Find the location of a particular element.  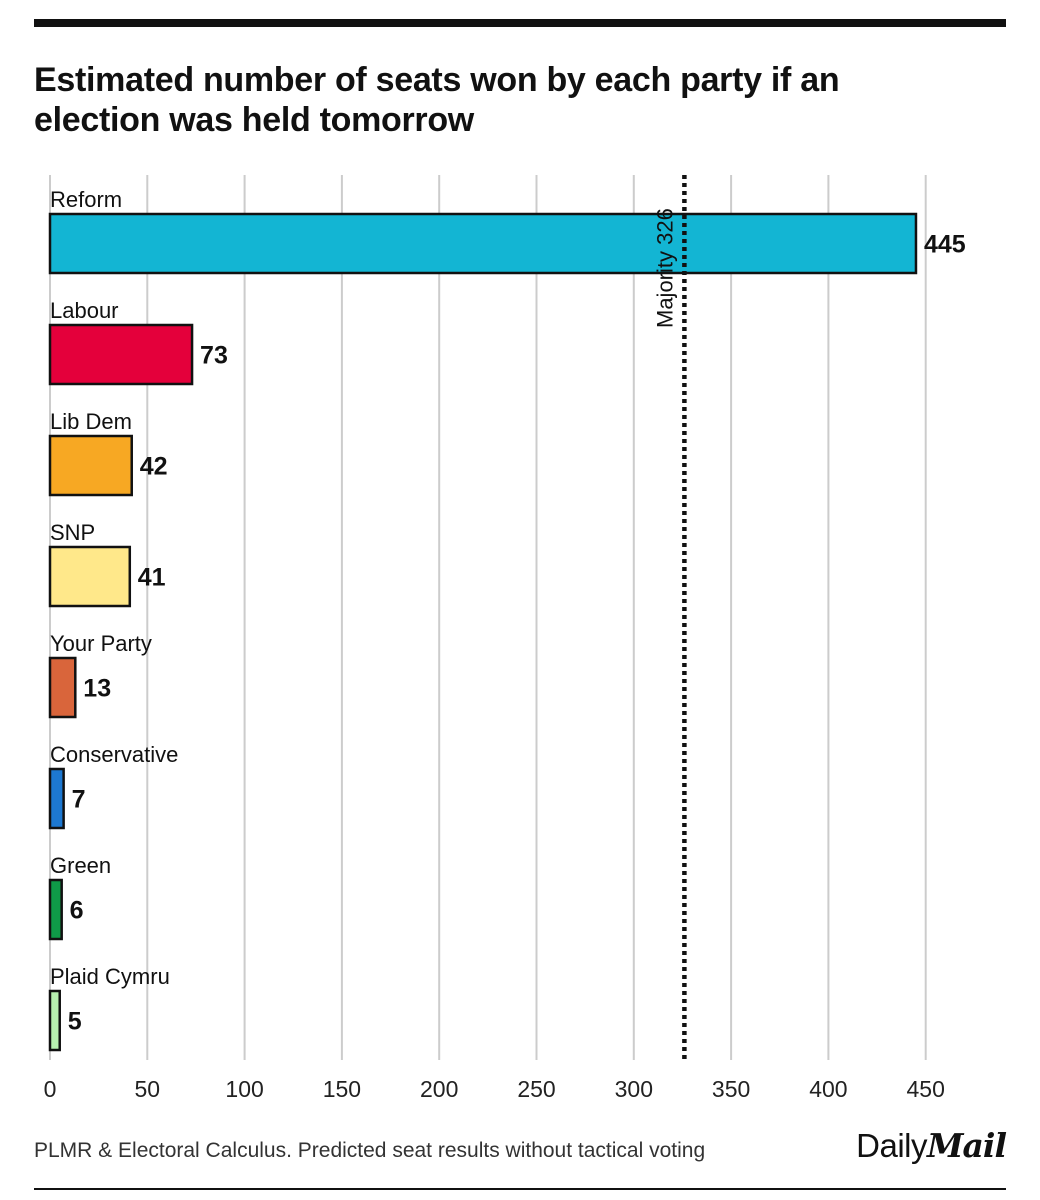

x-axis-ticks: 0 50 100 150 200 250 300 350 400 450 is located at coordinates (494, 1089).